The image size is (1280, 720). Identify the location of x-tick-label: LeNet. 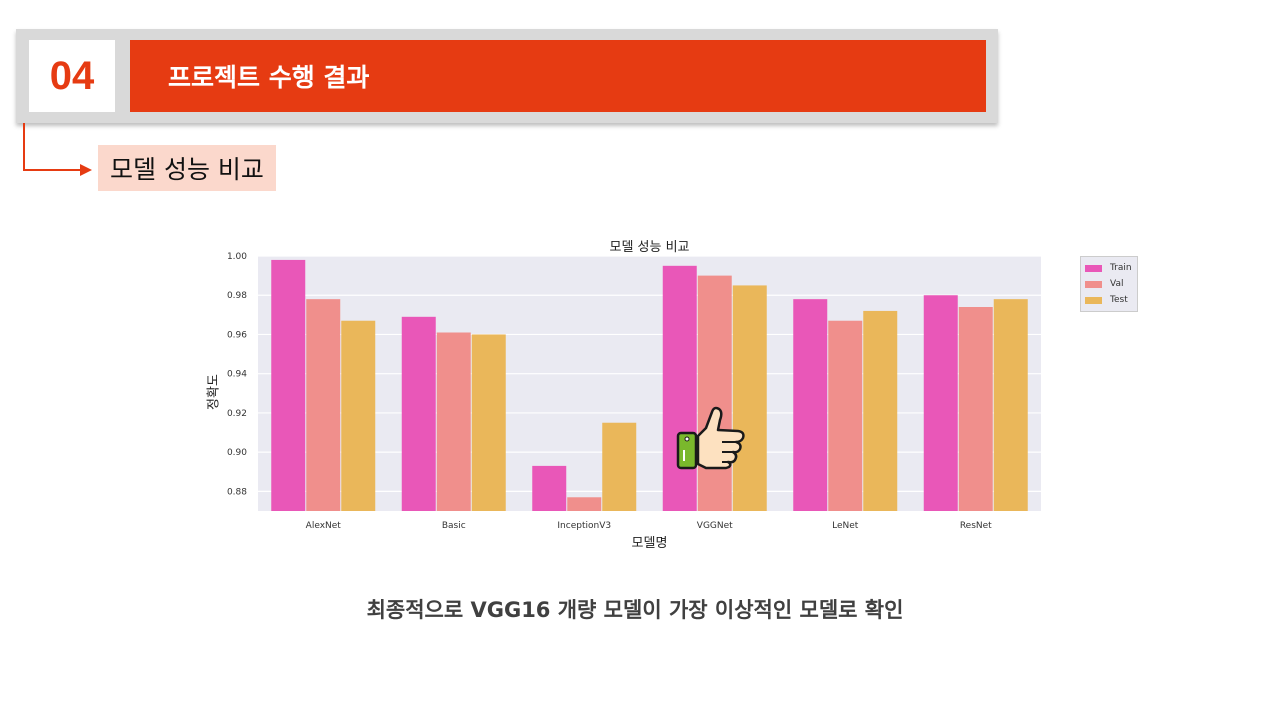
(845, 526).